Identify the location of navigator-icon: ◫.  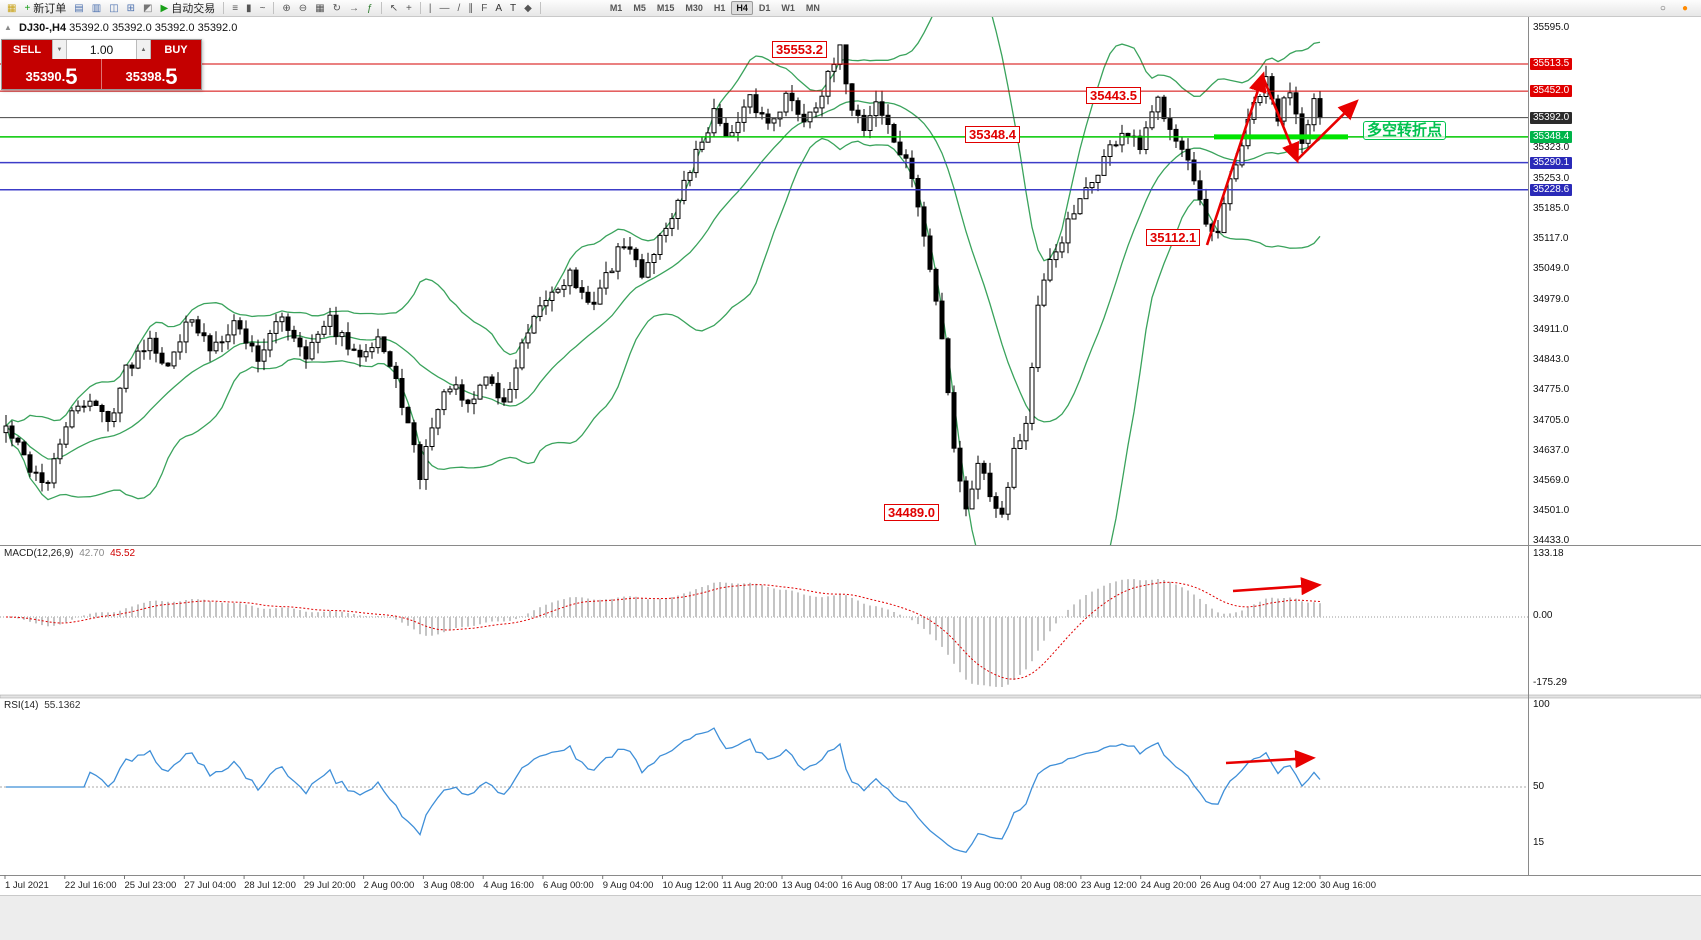
(114, 8).